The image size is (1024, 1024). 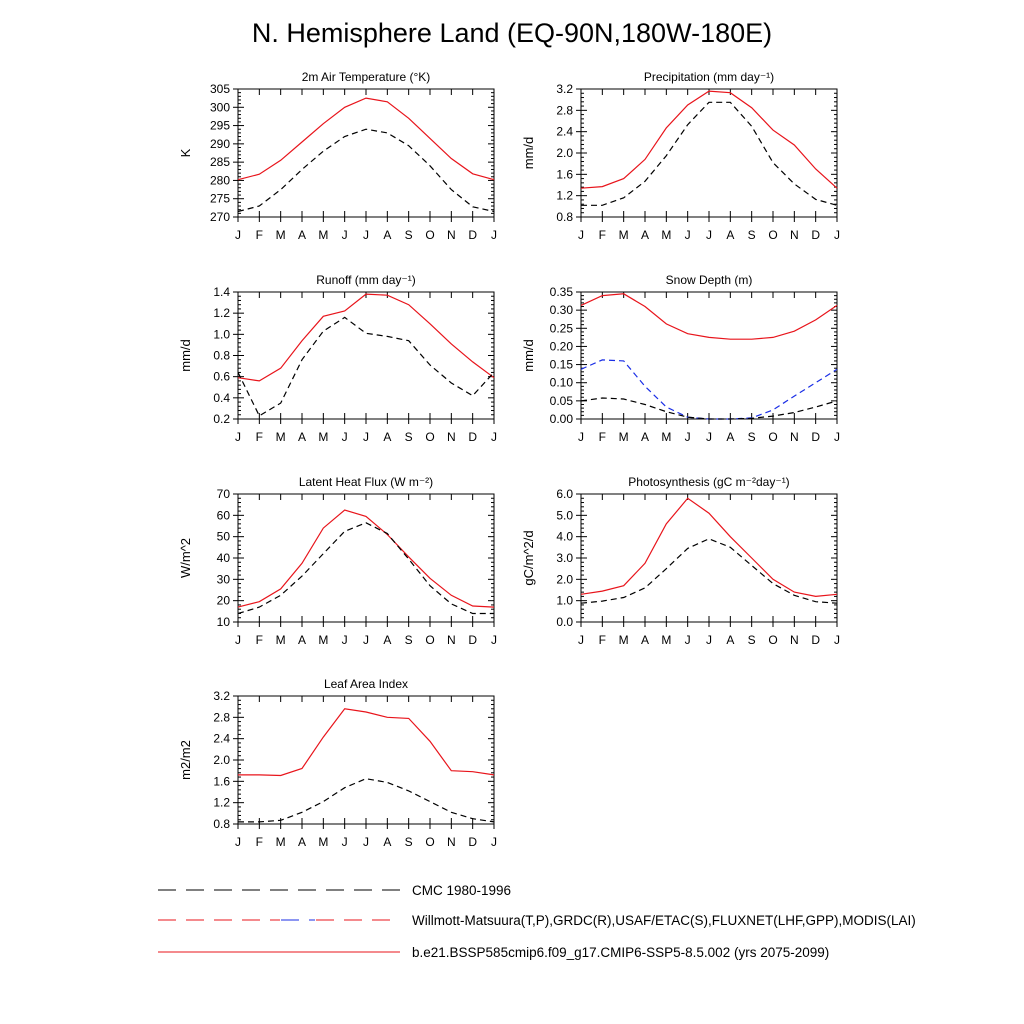 What do you see at coordinates (221, 377) in the screenshot?
I see `y-tick-label: 0.6` at bounding box center [221, 377].